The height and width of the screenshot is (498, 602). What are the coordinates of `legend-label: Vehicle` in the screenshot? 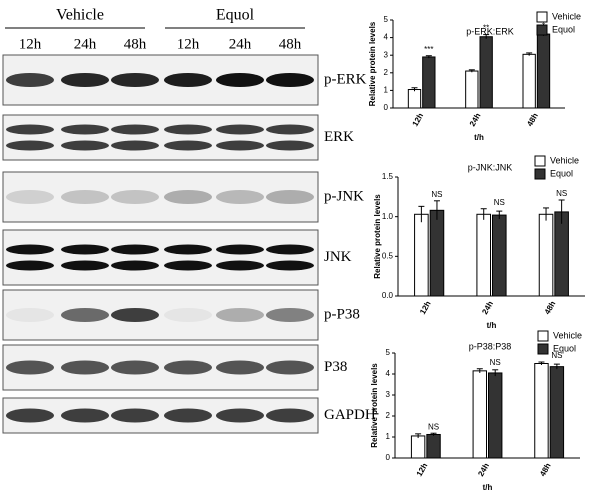 It's located at (567, 335).